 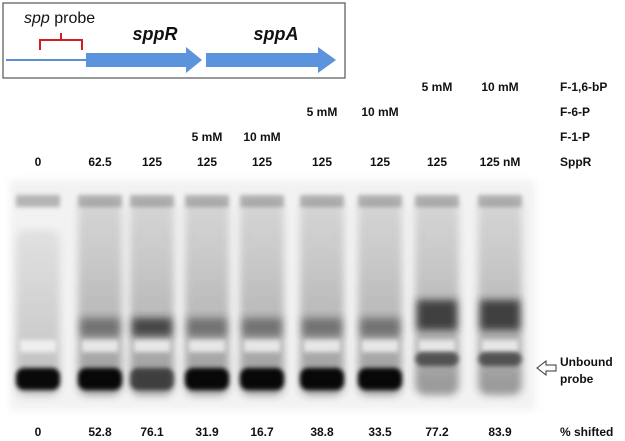 What do you see at coordinates (546, 368) in the screenshot?
I see `arrow-icon` at bounding box center [546, 368].